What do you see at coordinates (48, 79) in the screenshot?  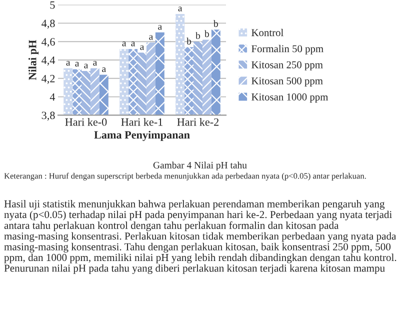 I see `y-tick-label: 4,2` at bounding box center [48, 79].